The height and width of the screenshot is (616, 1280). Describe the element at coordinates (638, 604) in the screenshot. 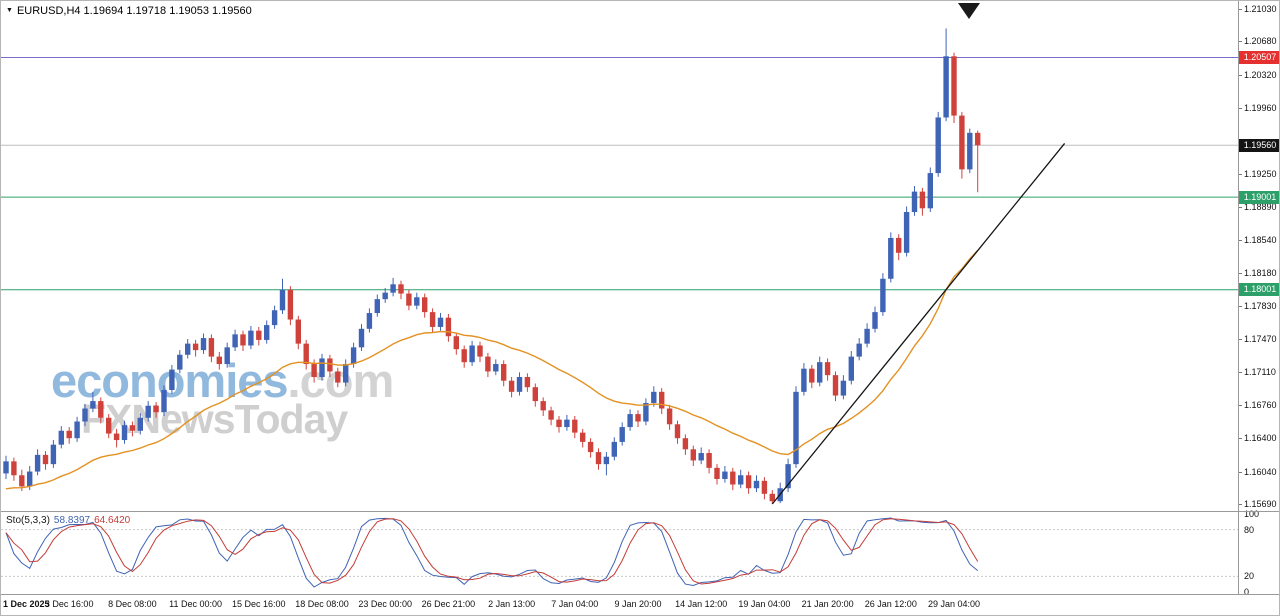

I see `time-label: 9 Jan 20:00` at that location.